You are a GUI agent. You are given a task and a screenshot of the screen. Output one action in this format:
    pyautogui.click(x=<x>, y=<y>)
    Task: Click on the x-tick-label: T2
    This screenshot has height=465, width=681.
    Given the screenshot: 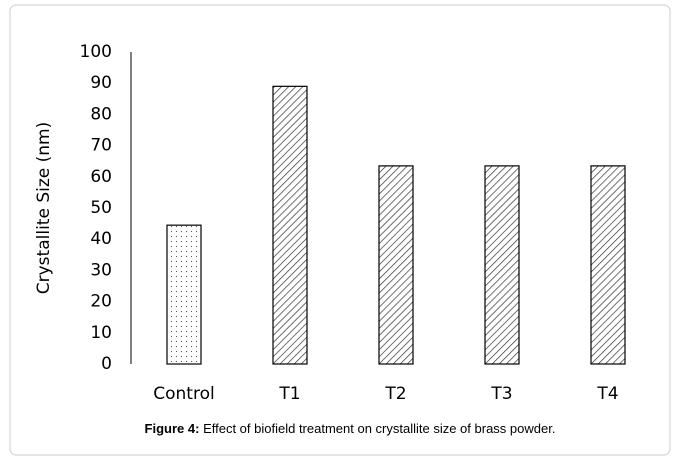 What is the action you would take?
    pyautogui.click(x=395, y=394)
    